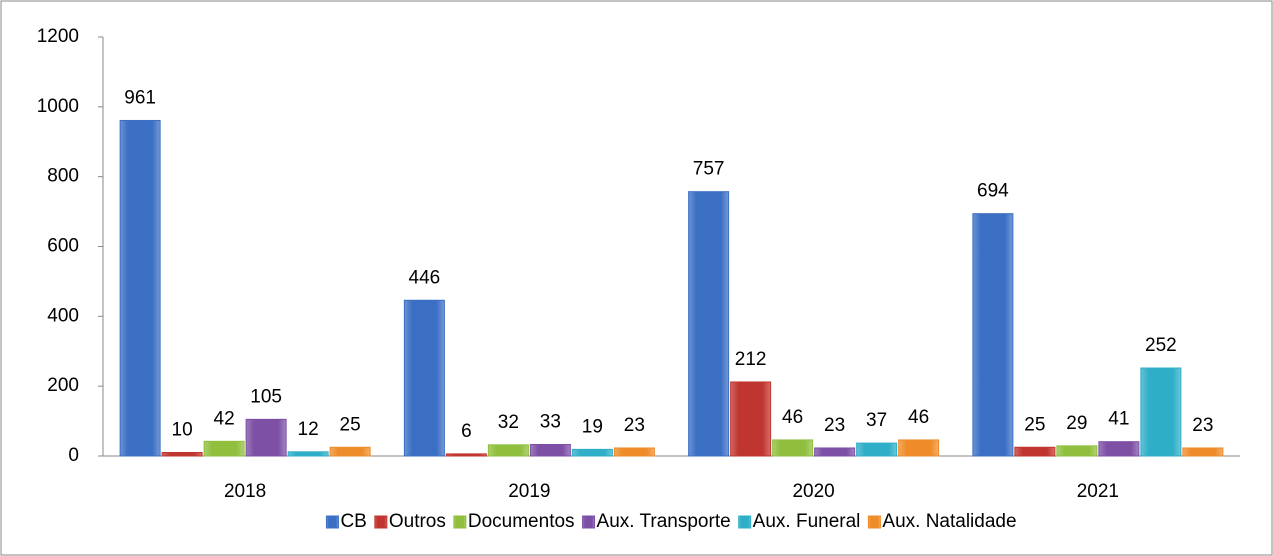  Describe the element at coordinates (245, 491) in the screenshot. I see `x-tick-label: 2018` at that location.